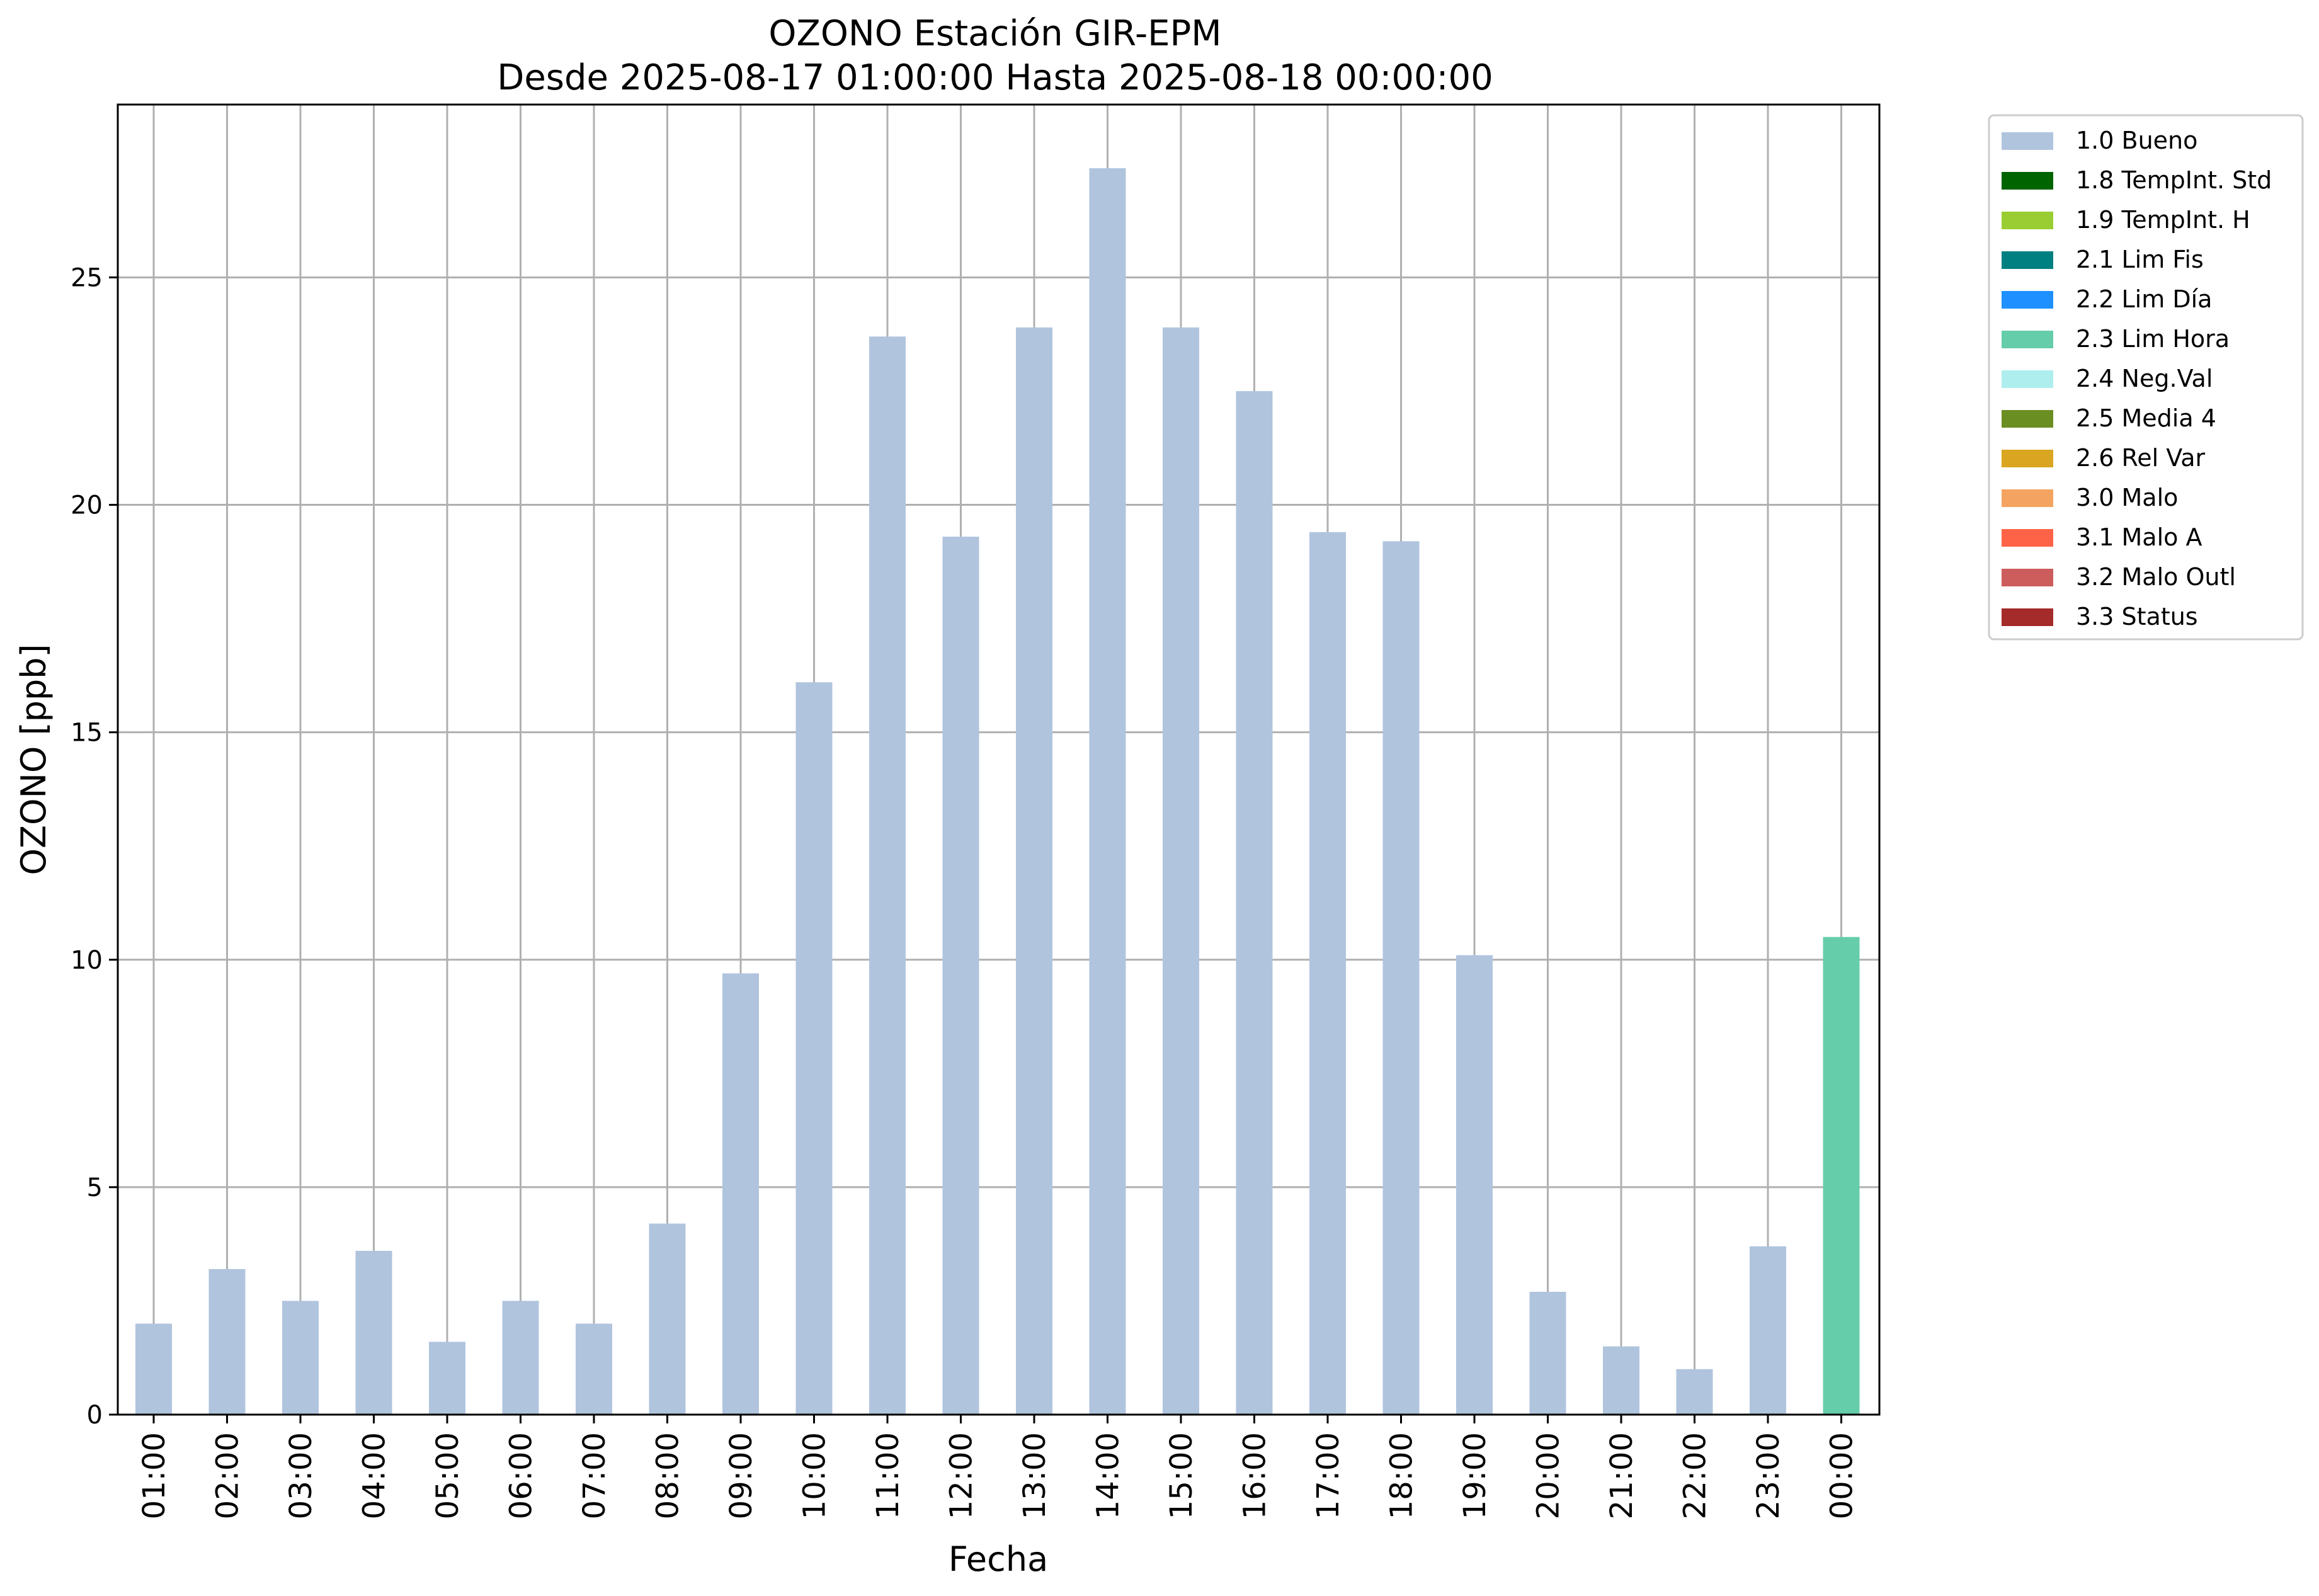  What do you see at coordinates (998, 1559) in the screenshot?
I see `x-axis-label: Fecha` at bounding box center [998, 1559].